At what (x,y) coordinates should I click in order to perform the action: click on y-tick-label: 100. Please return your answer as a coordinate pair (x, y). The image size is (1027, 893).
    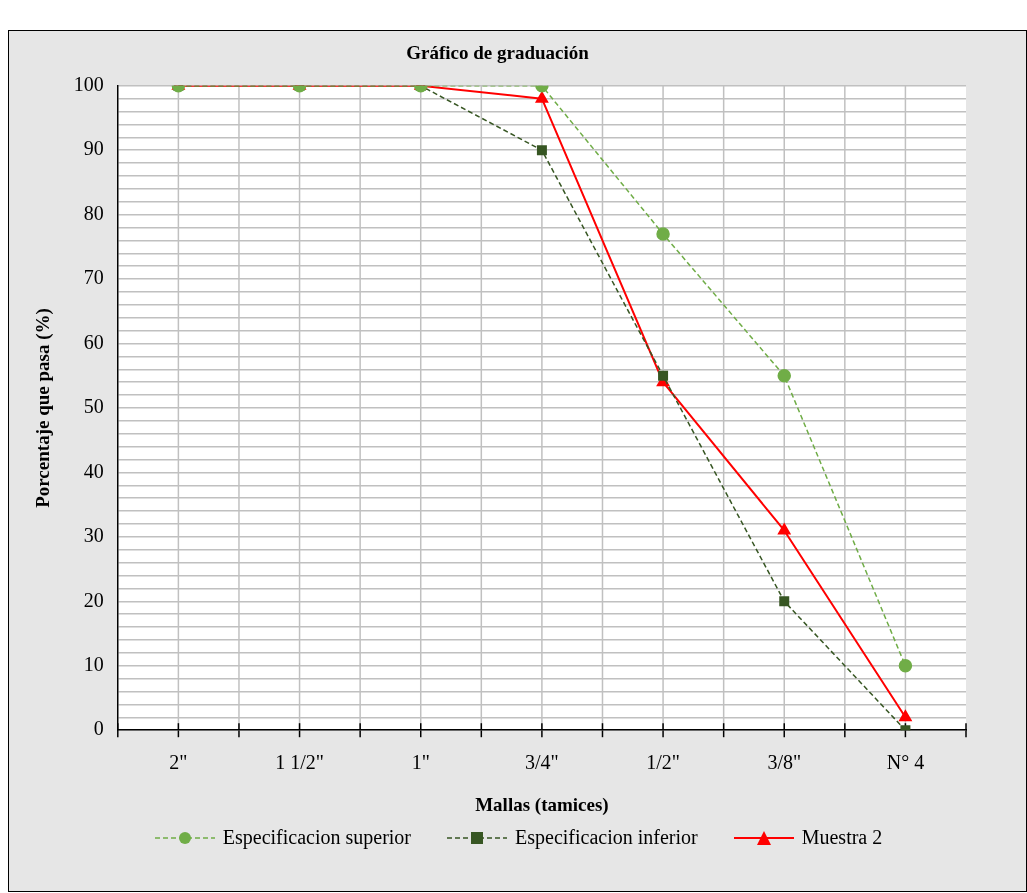
    Looking at the image, I should click on (88, 84).